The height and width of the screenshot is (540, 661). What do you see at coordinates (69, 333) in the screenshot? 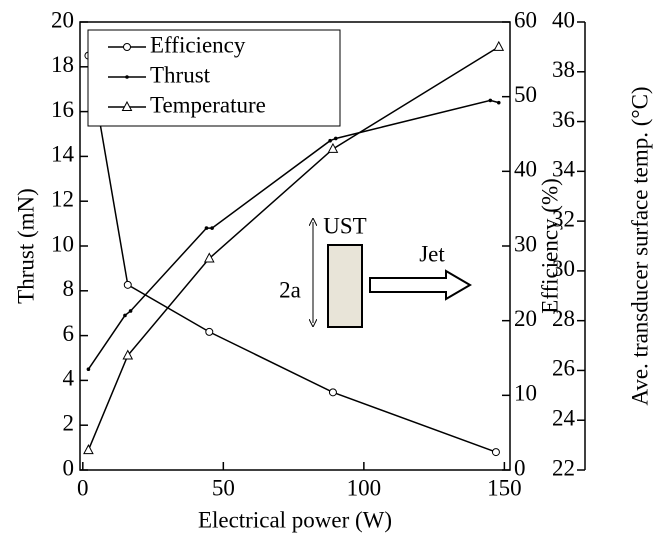
I see `y-tick-label: 6` at bounding box center [69, 333].